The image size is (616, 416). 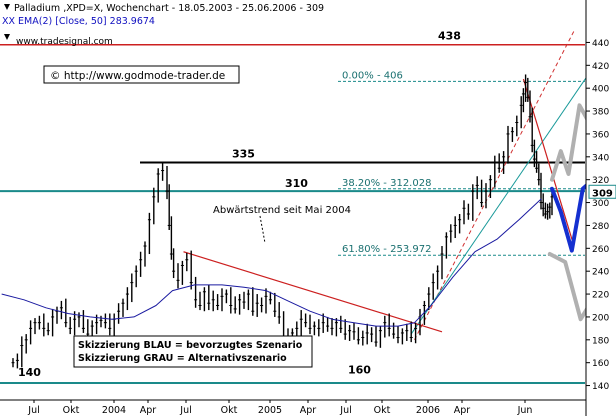 I want to click on y-tick-label: 300, so click(x=600, y=204).